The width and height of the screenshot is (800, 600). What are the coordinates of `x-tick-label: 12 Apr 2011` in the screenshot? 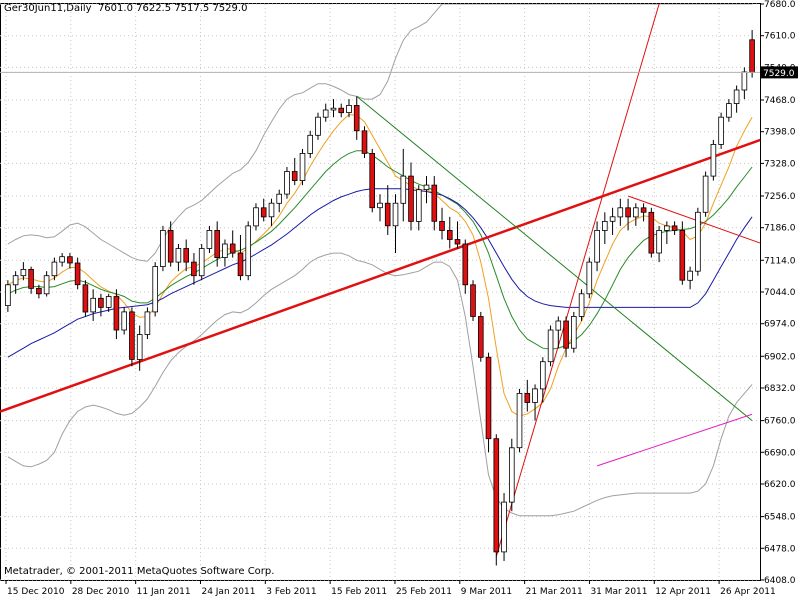 It's located at (683, 592).